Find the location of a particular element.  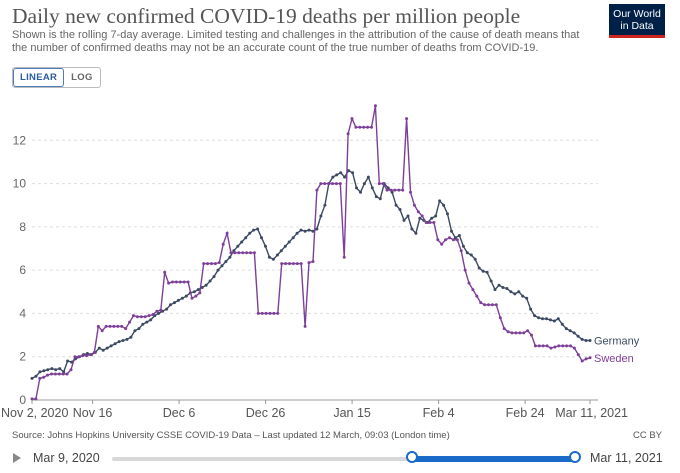

license-link: CC BY is located at coordinates (647, 435).